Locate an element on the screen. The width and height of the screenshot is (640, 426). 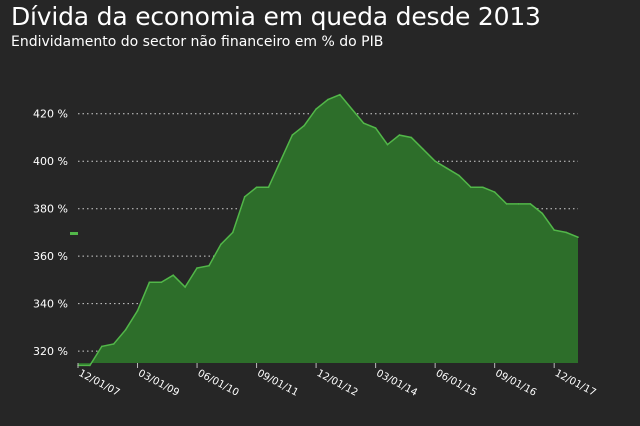
y-tick-label: 340 % is located at coordinates (50, 304).